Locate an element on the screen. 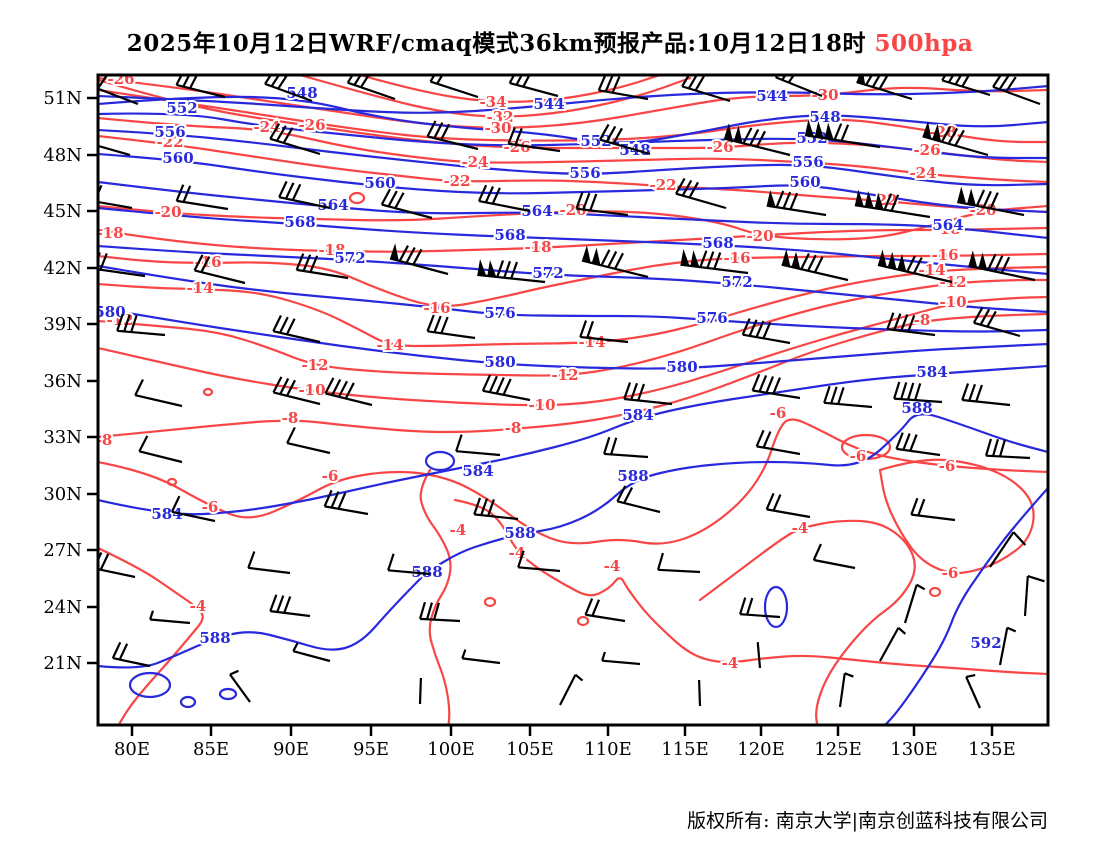  temp-contour-label: -20 is located at coordinates (572, 210).